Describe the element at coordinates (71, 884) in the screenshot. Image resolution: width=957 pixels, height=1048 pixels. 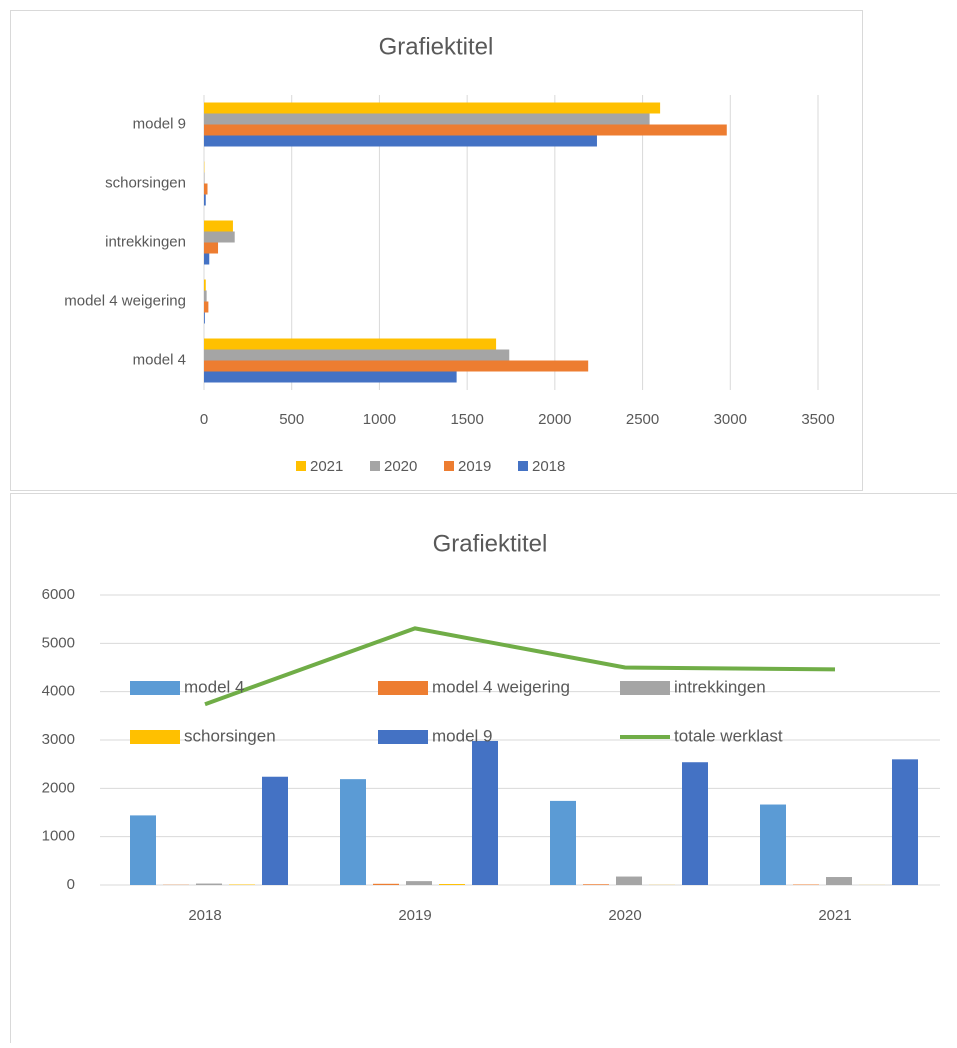
I see `y-tick-label: 0` at that location.